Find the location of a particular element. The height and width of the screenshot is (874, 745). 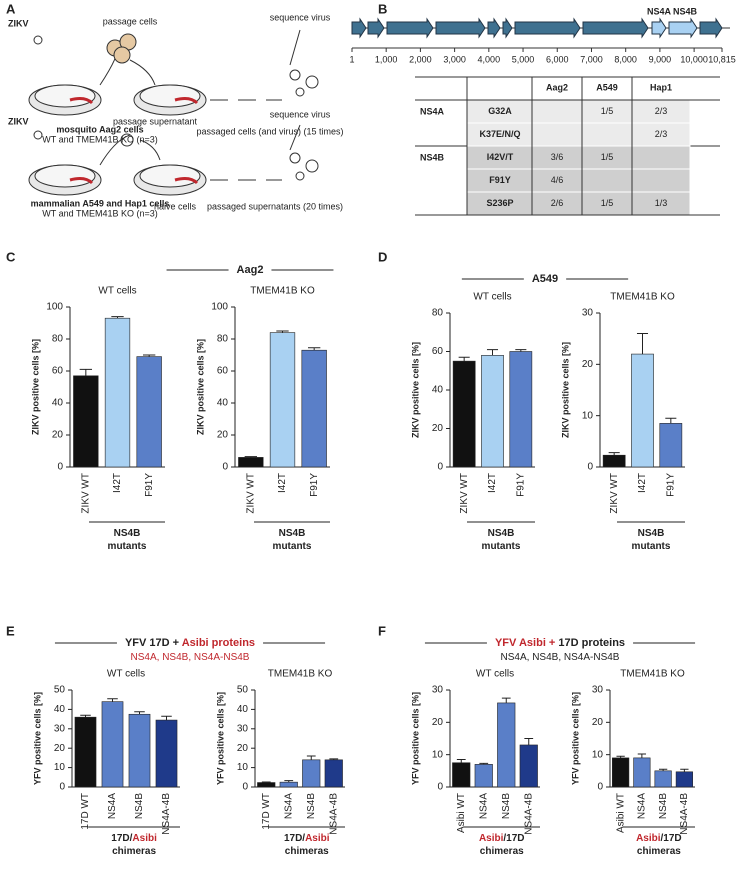

x-tick-label: 3,000 is located at coordinates (454, 59).